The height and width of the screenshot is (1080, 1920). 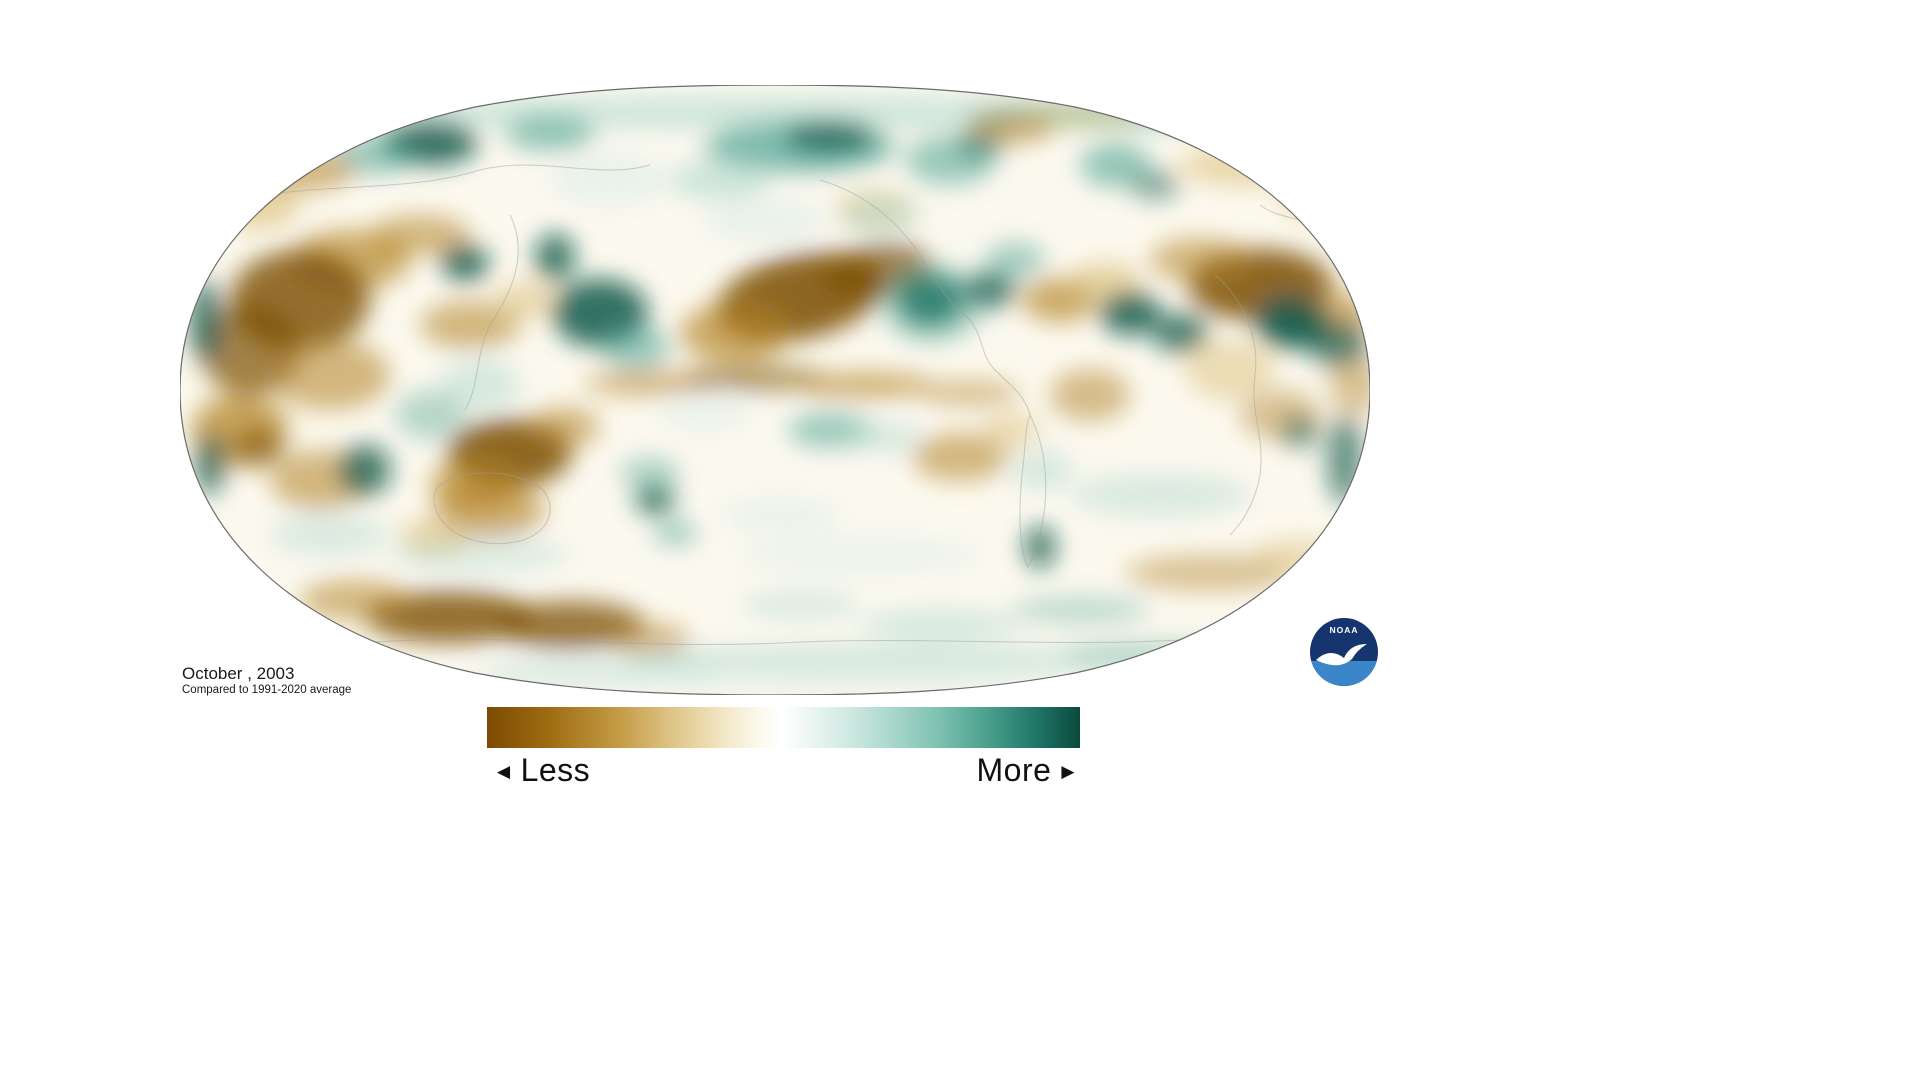 I want to click on legend-less: ◀ Less, so click(x=543, y=770).